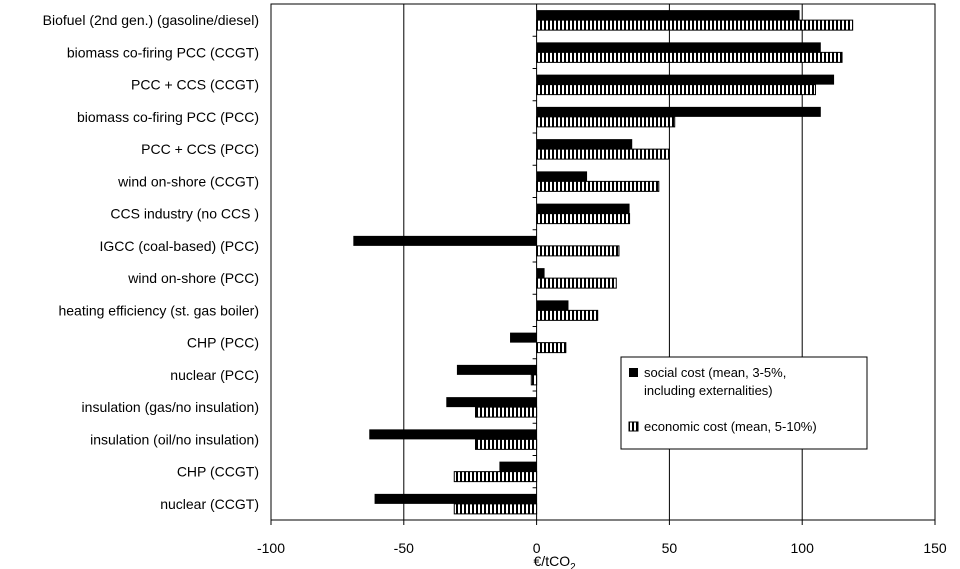 The height and width of the screenshot is (569, 960). Describe the element at coordinates (188, 181) in the screenshot. I see `category-label: wind on-shore (CCGT)` at that location.